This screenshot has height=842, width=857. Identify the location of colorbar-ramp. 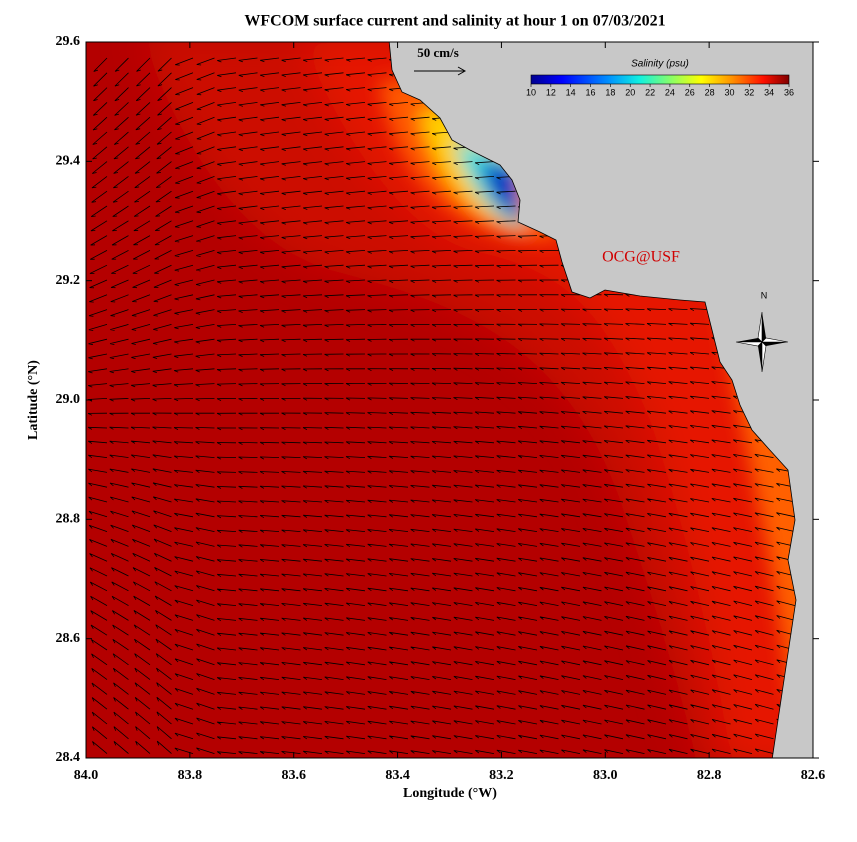
(660, 79).